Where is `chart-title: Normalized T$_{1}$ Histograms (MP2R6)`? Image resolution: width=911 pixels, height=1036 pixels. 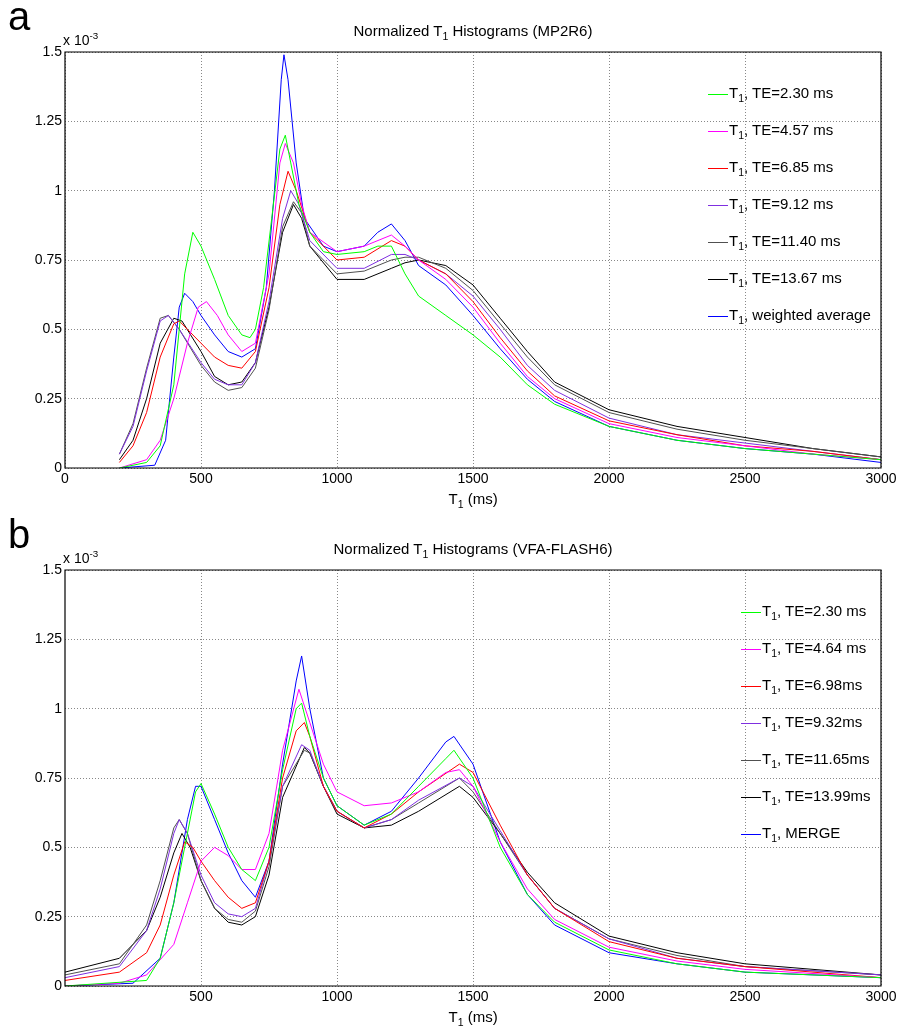 chart-title: Normalized T$_{1}$ Histograms (MP2R6) is located at coordinates (473, 32).